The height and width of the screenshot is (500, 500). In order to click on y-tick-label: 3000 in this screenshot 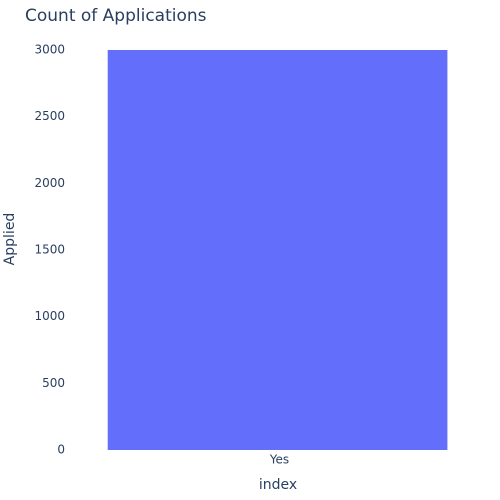, I will do `click(49, 50)`.